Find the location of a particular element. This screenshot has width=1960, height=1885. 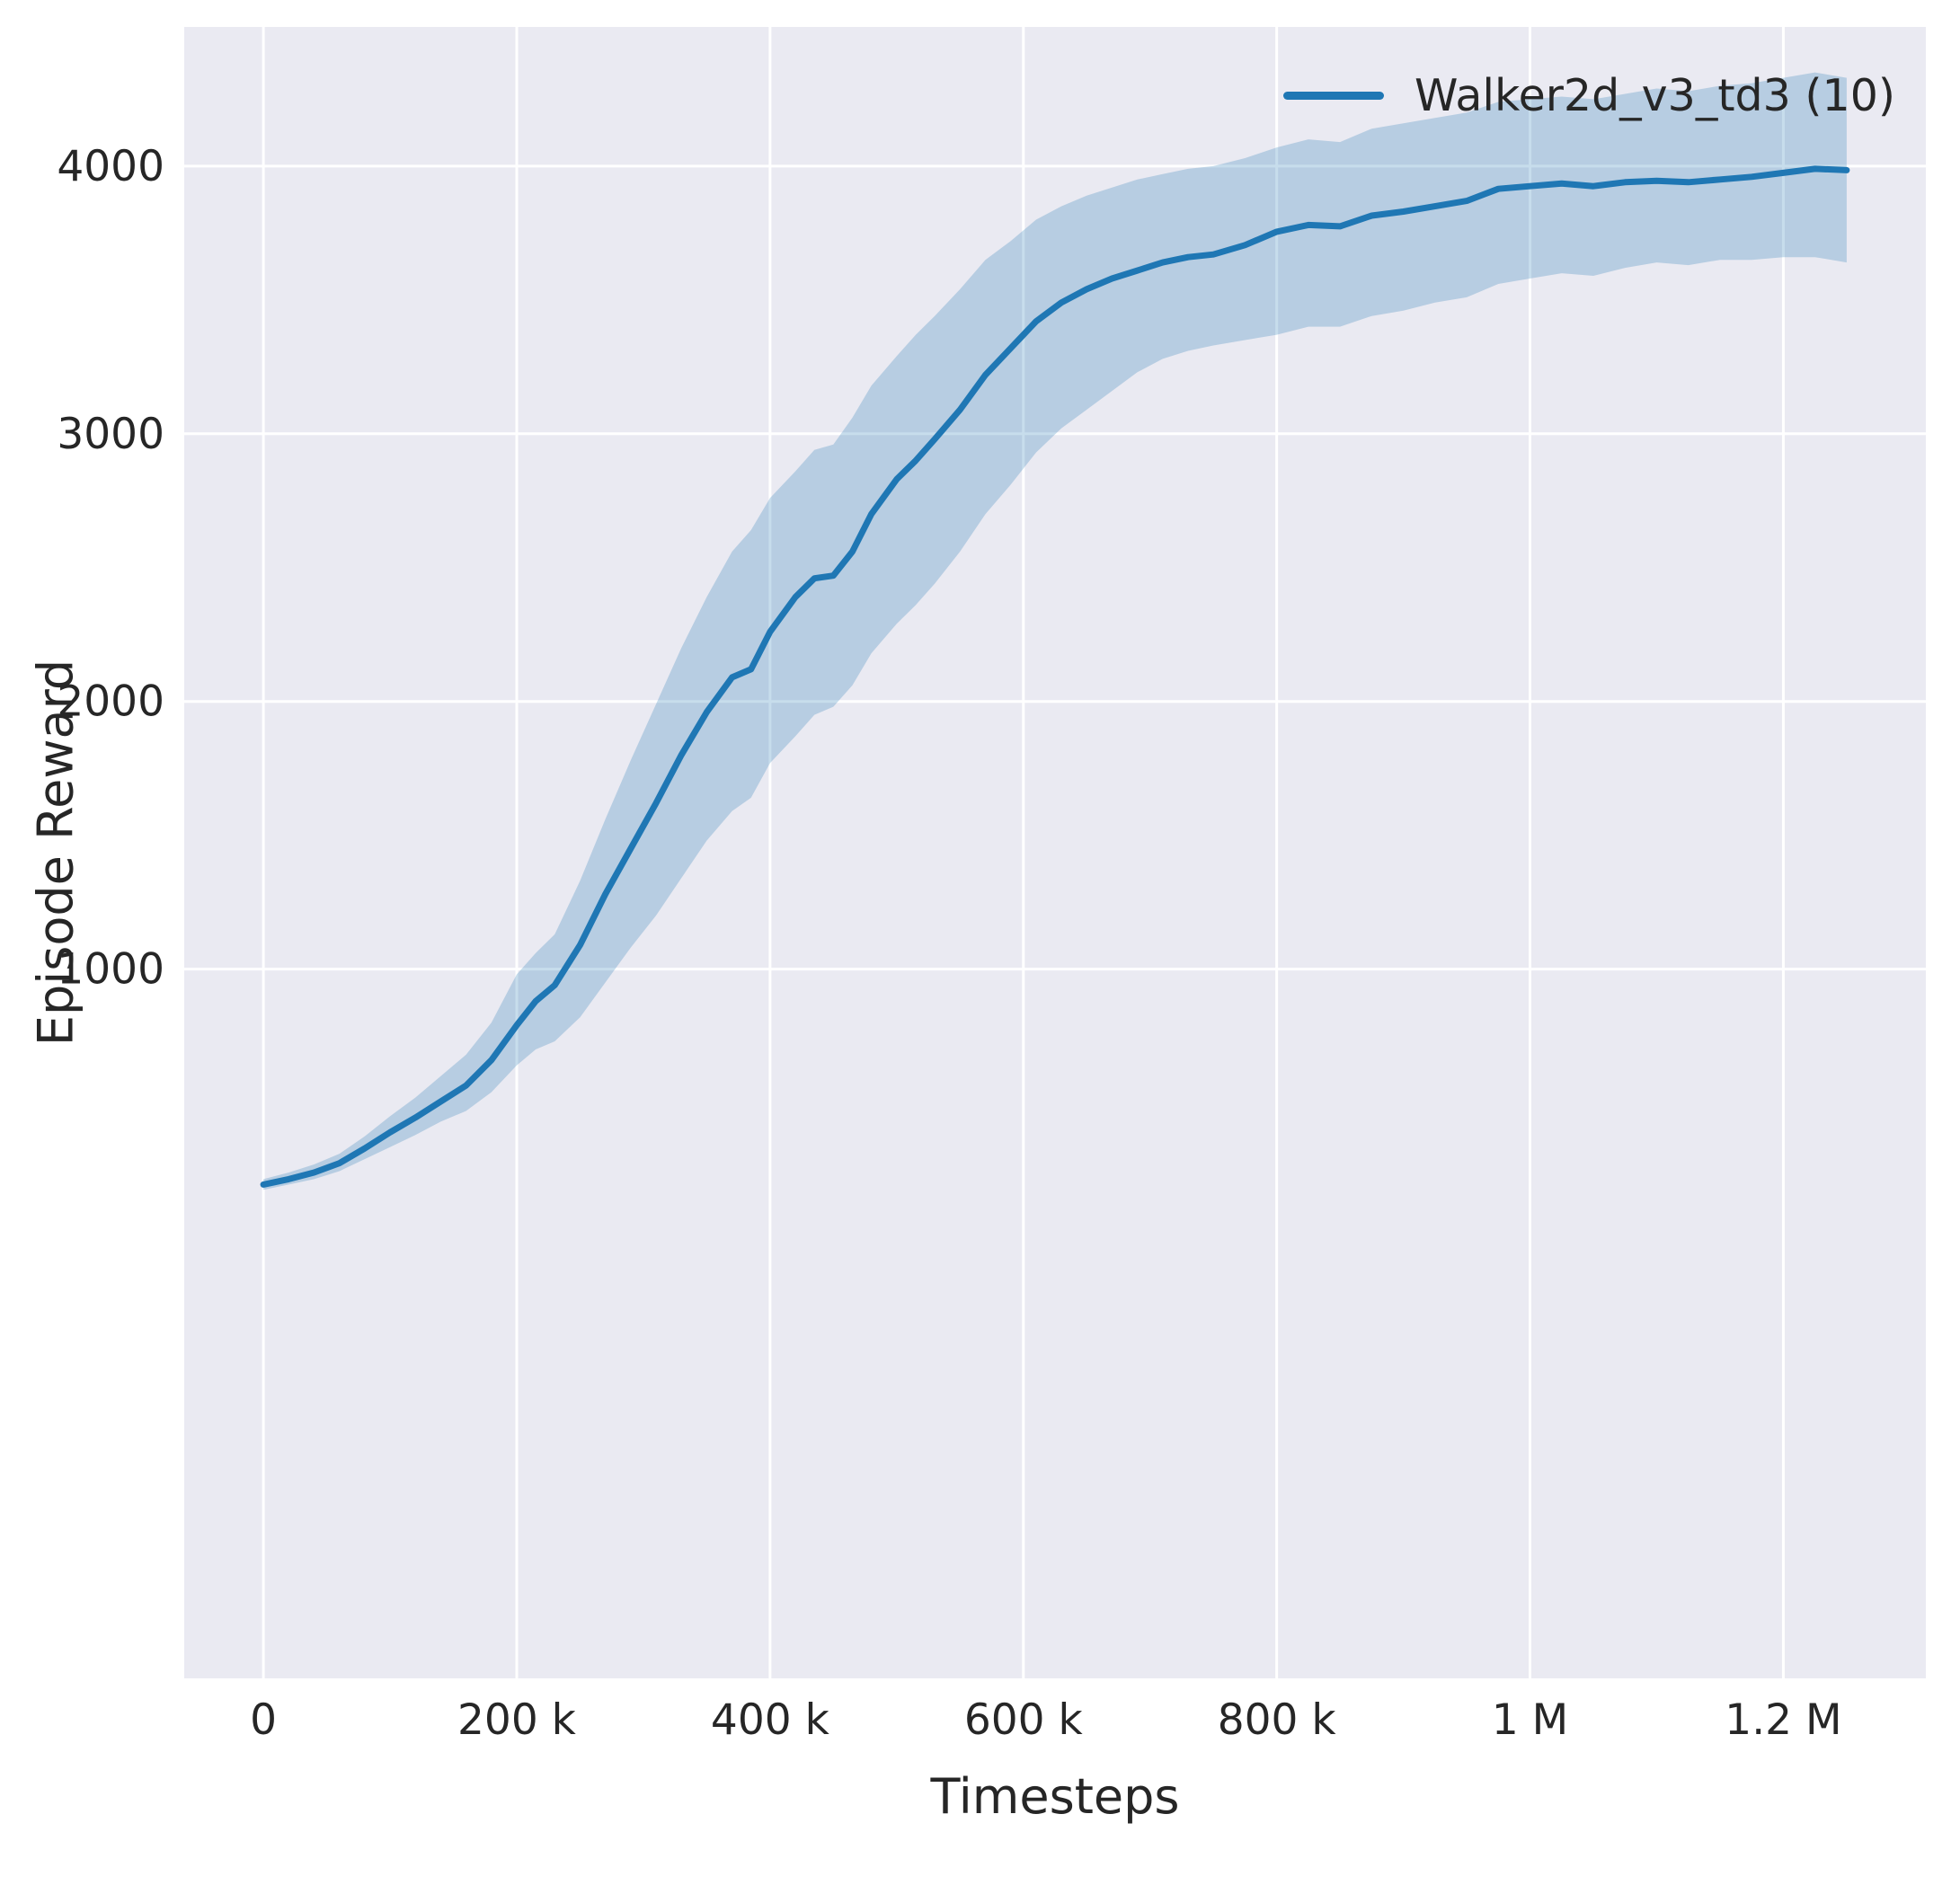

y-tick-label: 3000 is located at coordinates (110, 434).